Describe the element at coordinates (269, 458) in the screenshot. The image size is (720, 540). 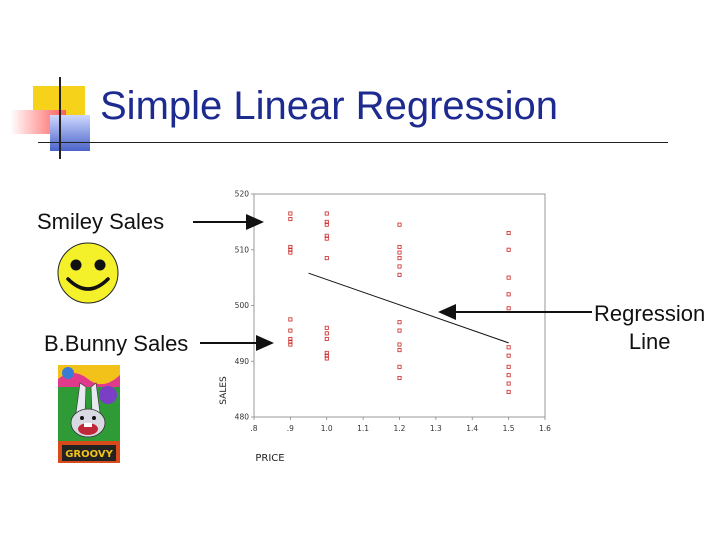
I see `x-axis-label: PRICE` at that location.